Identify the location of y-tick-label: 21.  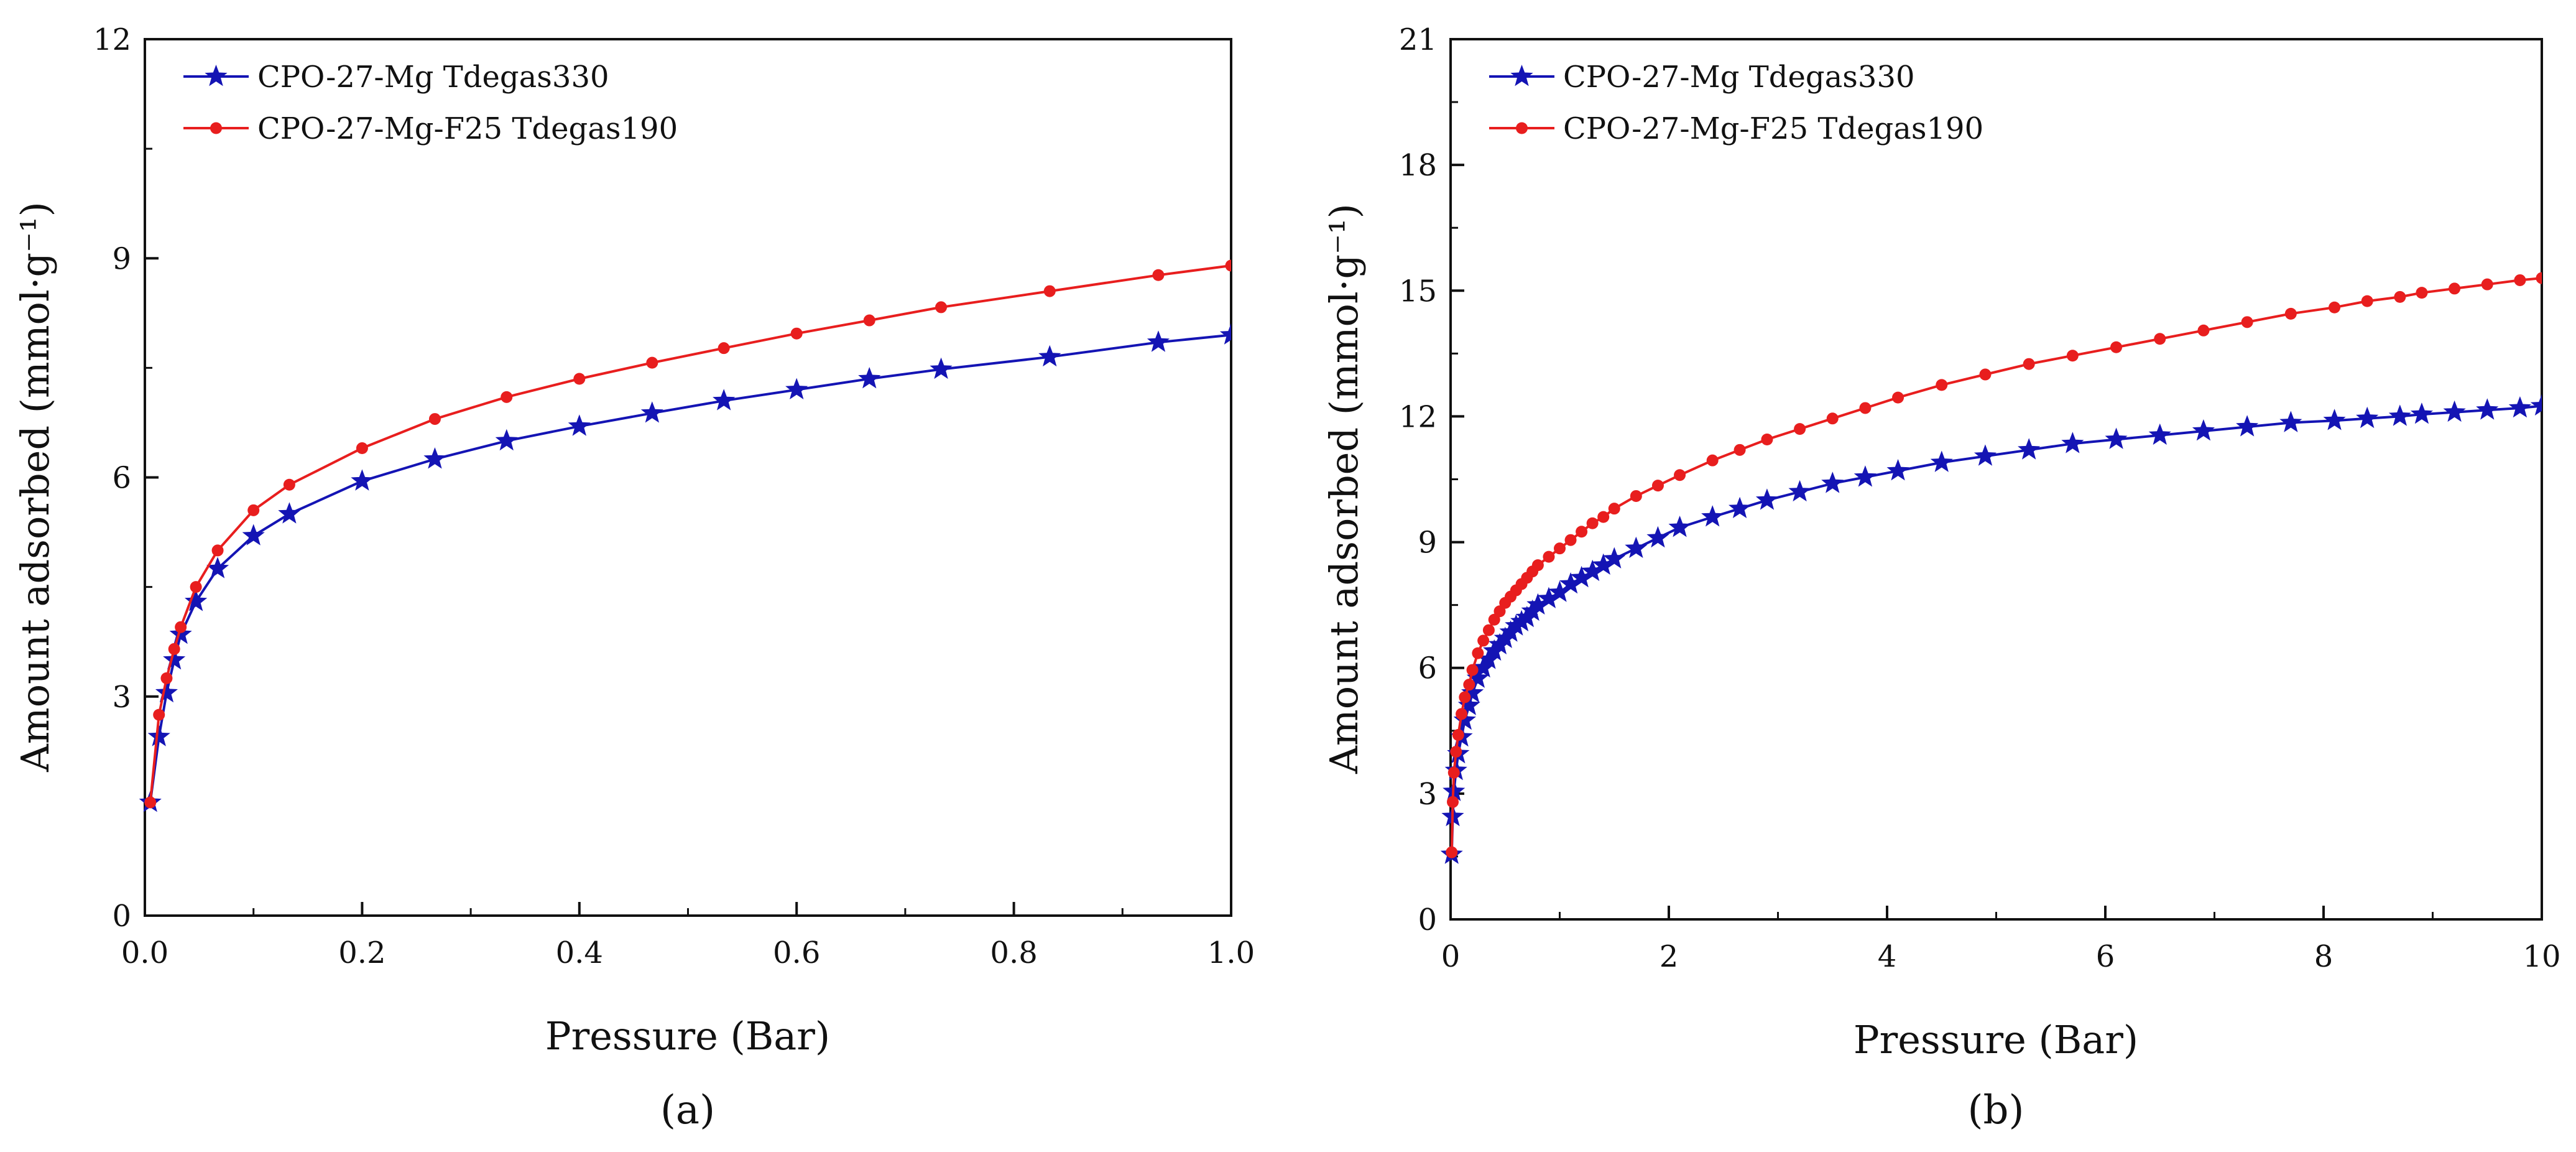
(1418, 39).